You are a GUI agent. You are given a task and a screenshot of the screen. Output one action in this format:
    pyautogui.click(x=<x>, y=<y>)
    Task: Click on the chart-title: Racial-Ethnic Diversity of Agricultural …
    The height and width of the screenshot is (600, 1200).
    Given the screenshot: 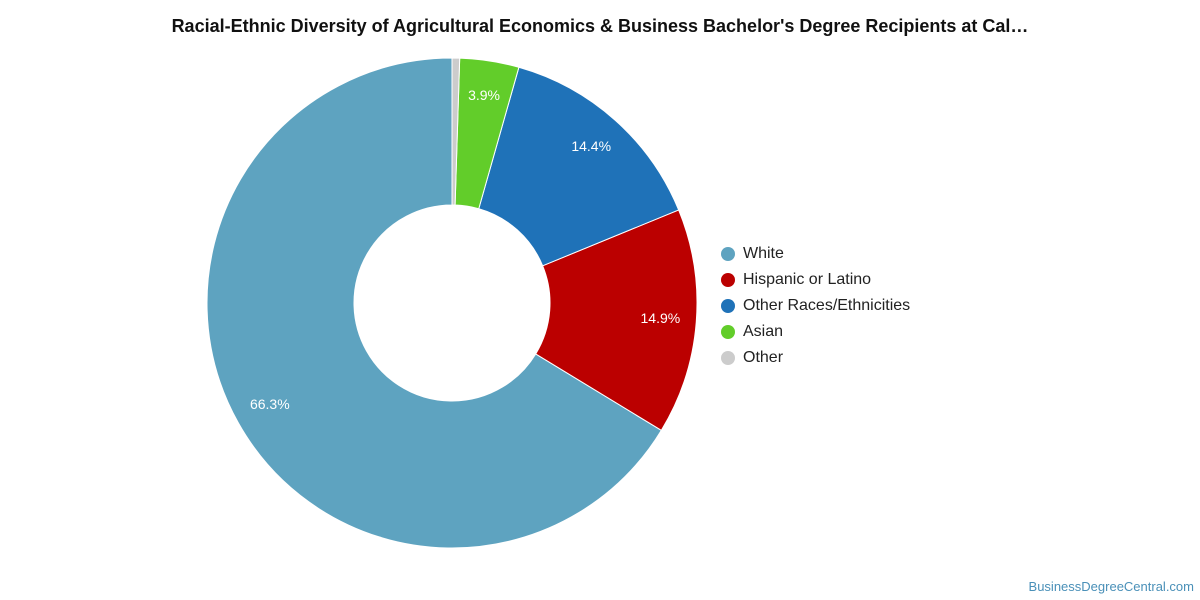 What is the action you would take?
    pyautogui.click(x=600, y=26)
    